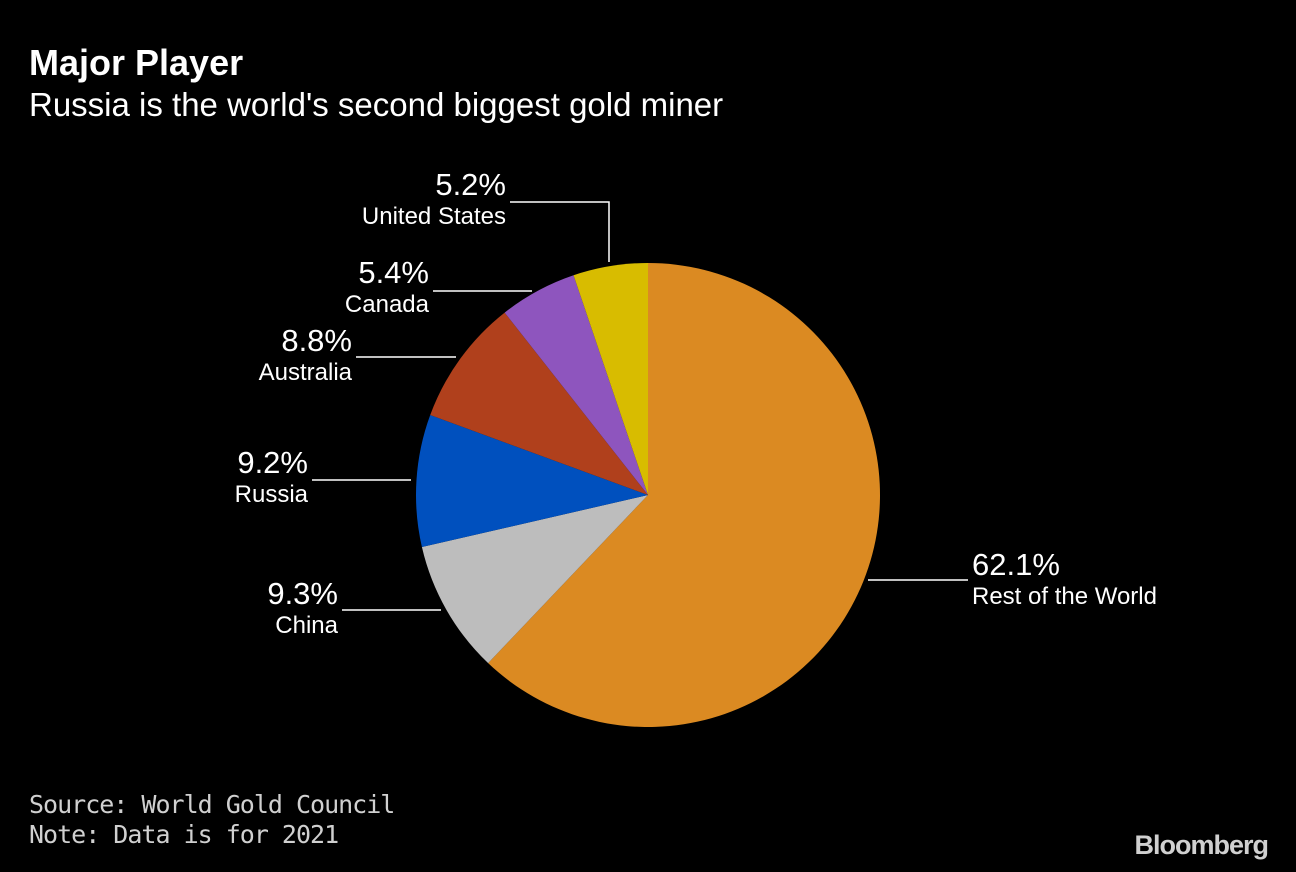 This screenshot has width=1296, height=872. What do you see at coordinates (610, 379) in the screenshot?
I see `pie-slice-united-states` at bounding box center [610, 379].